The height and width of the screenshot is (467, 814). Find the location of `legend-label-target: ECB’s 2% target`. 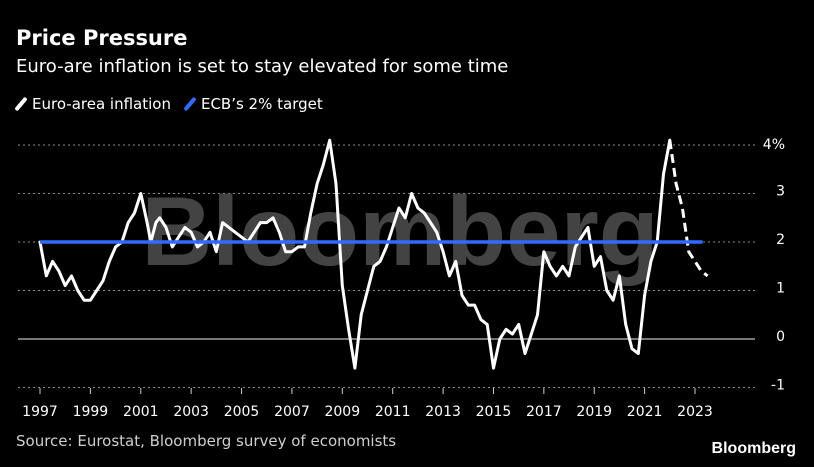

legend-label-target: ECB’s 2% target is located at coordinates (261, 104).